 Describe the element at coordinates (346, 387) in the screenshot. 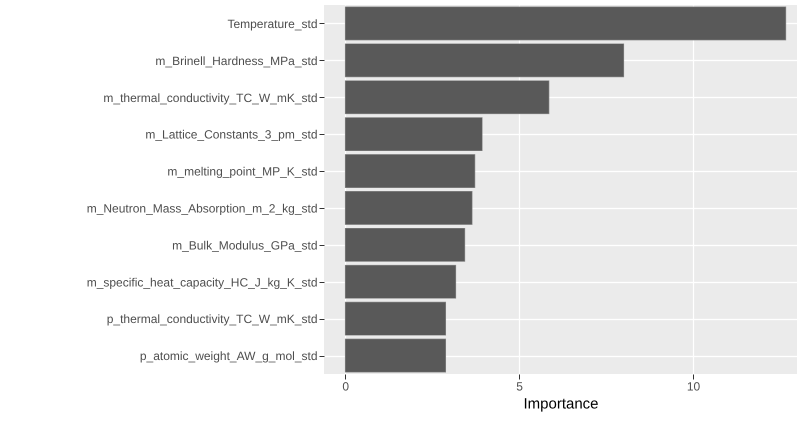

I see `x-tick-label: 0` at that location.